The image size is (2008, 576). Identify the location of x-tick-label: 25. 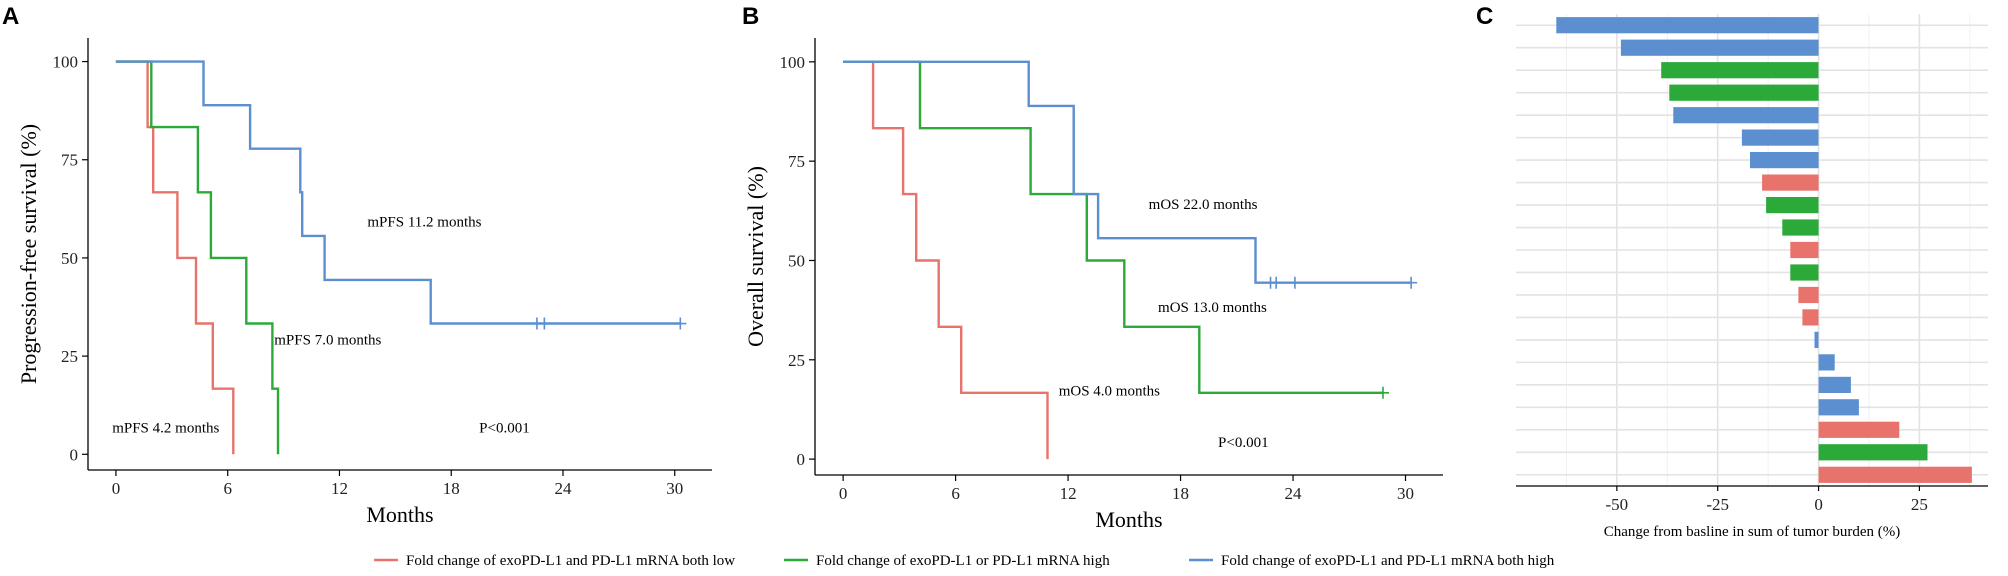
(1919, 504).